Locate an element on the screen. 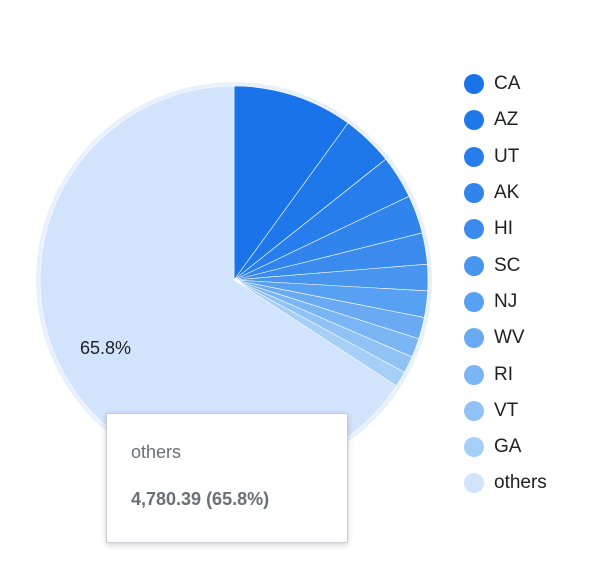 This screenshot has height=570, width=614. legend-item-ca: CA is located at coordinates (505, 84).